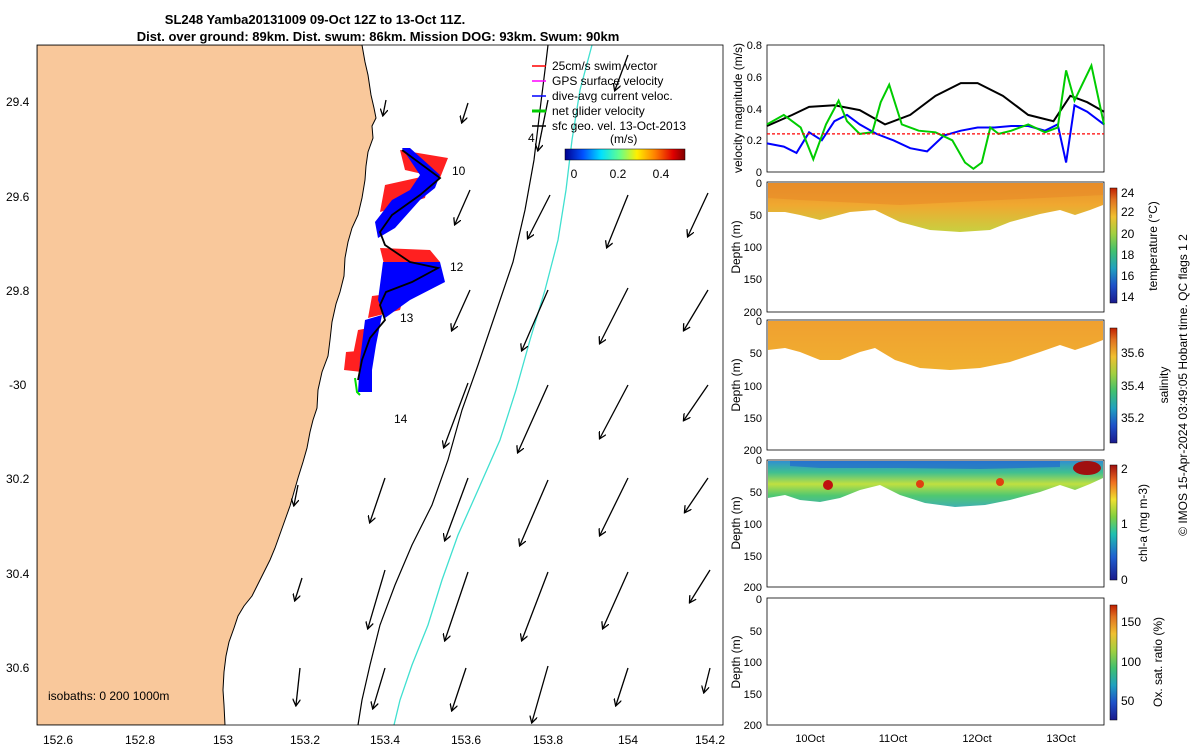 This screenshot has height=750, width=1200. Describe the element at coordinates (935, 484) in the screenshot. I see `chlorophyll-section` at that location.